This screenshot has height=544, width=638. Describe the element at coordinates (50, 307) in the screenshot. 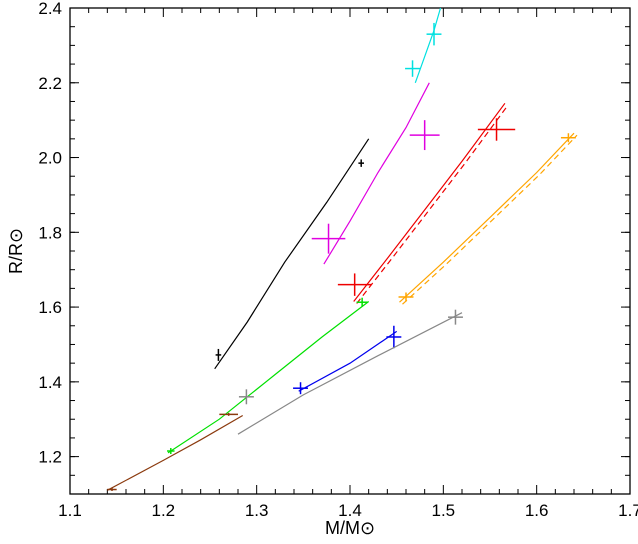

I see `y-tick-label: 1.6` at that location.